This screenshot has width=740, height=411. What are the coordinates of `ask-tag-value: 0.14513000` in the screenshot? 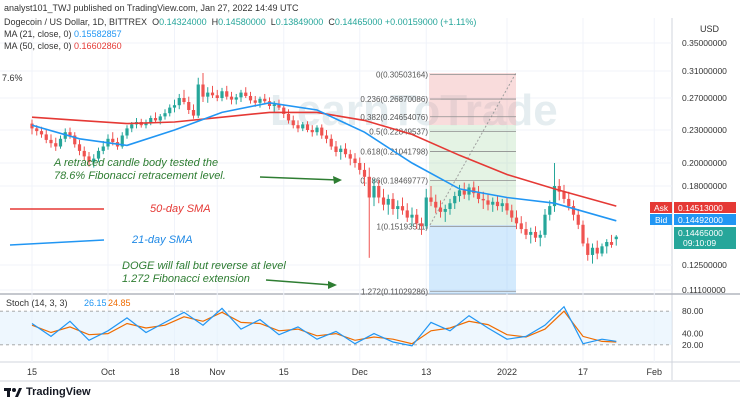 It's located at (700, 208).